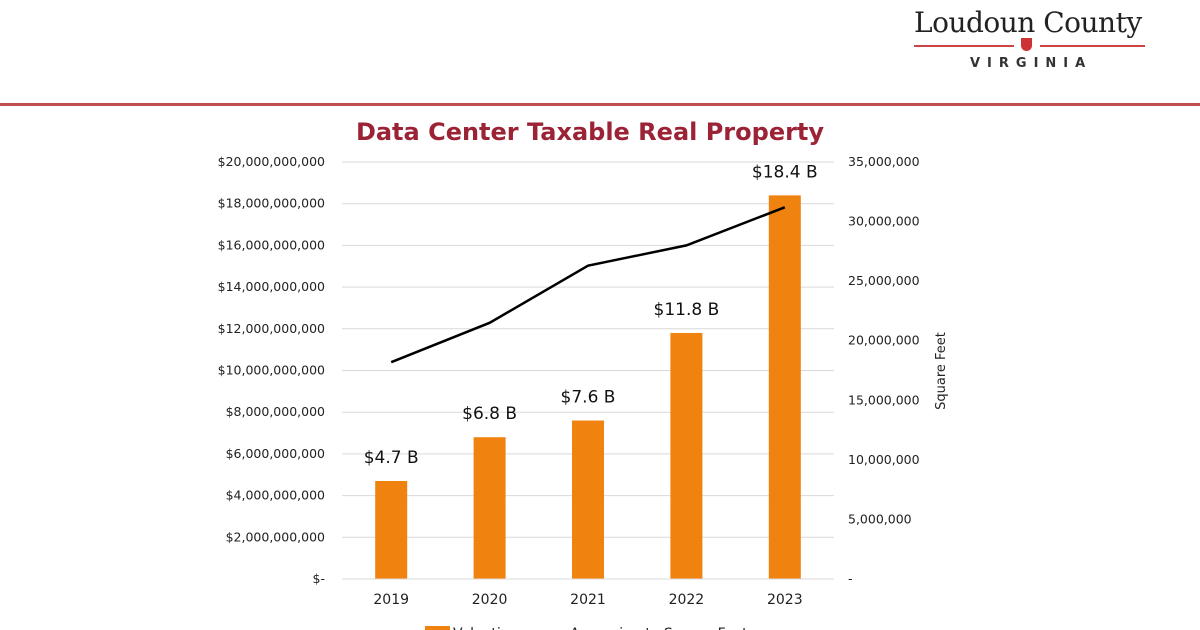  Describe the element at coordinates (590, 132) in the screenshot. I see `chart-title: Data Center Taxable Real Property` at that location.